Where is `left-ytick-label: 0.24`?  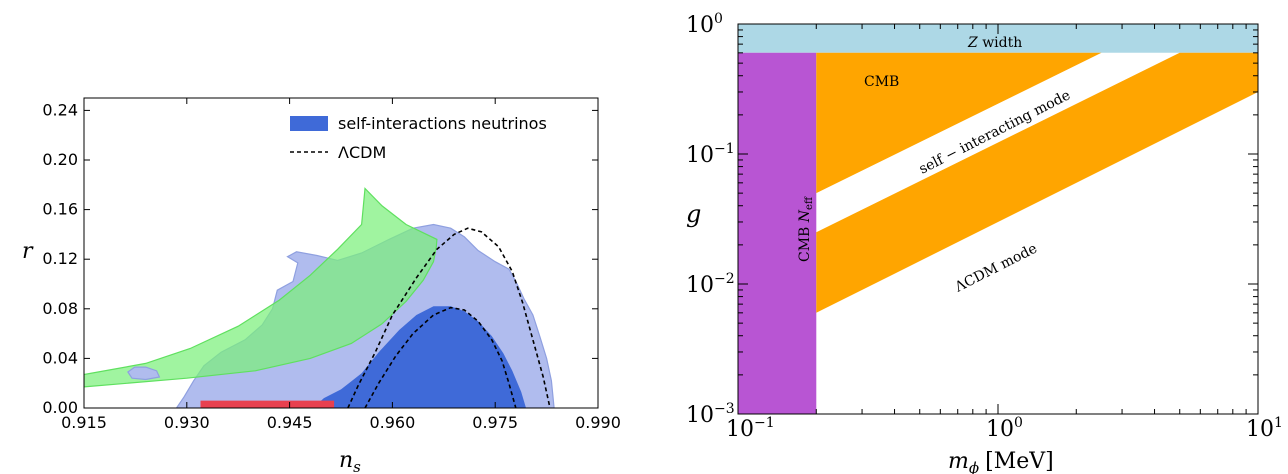
left-ytick-label: 0.24 is located at coordinates (60, 109).